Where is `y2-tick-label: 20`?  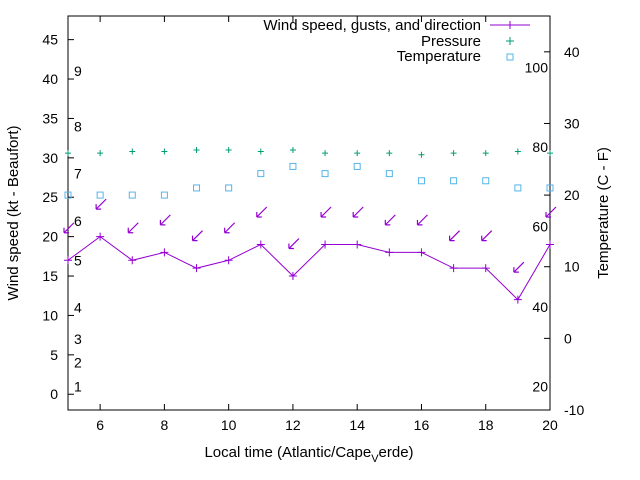
y2-tick-label: 20 is located at coordinates (572, 195).